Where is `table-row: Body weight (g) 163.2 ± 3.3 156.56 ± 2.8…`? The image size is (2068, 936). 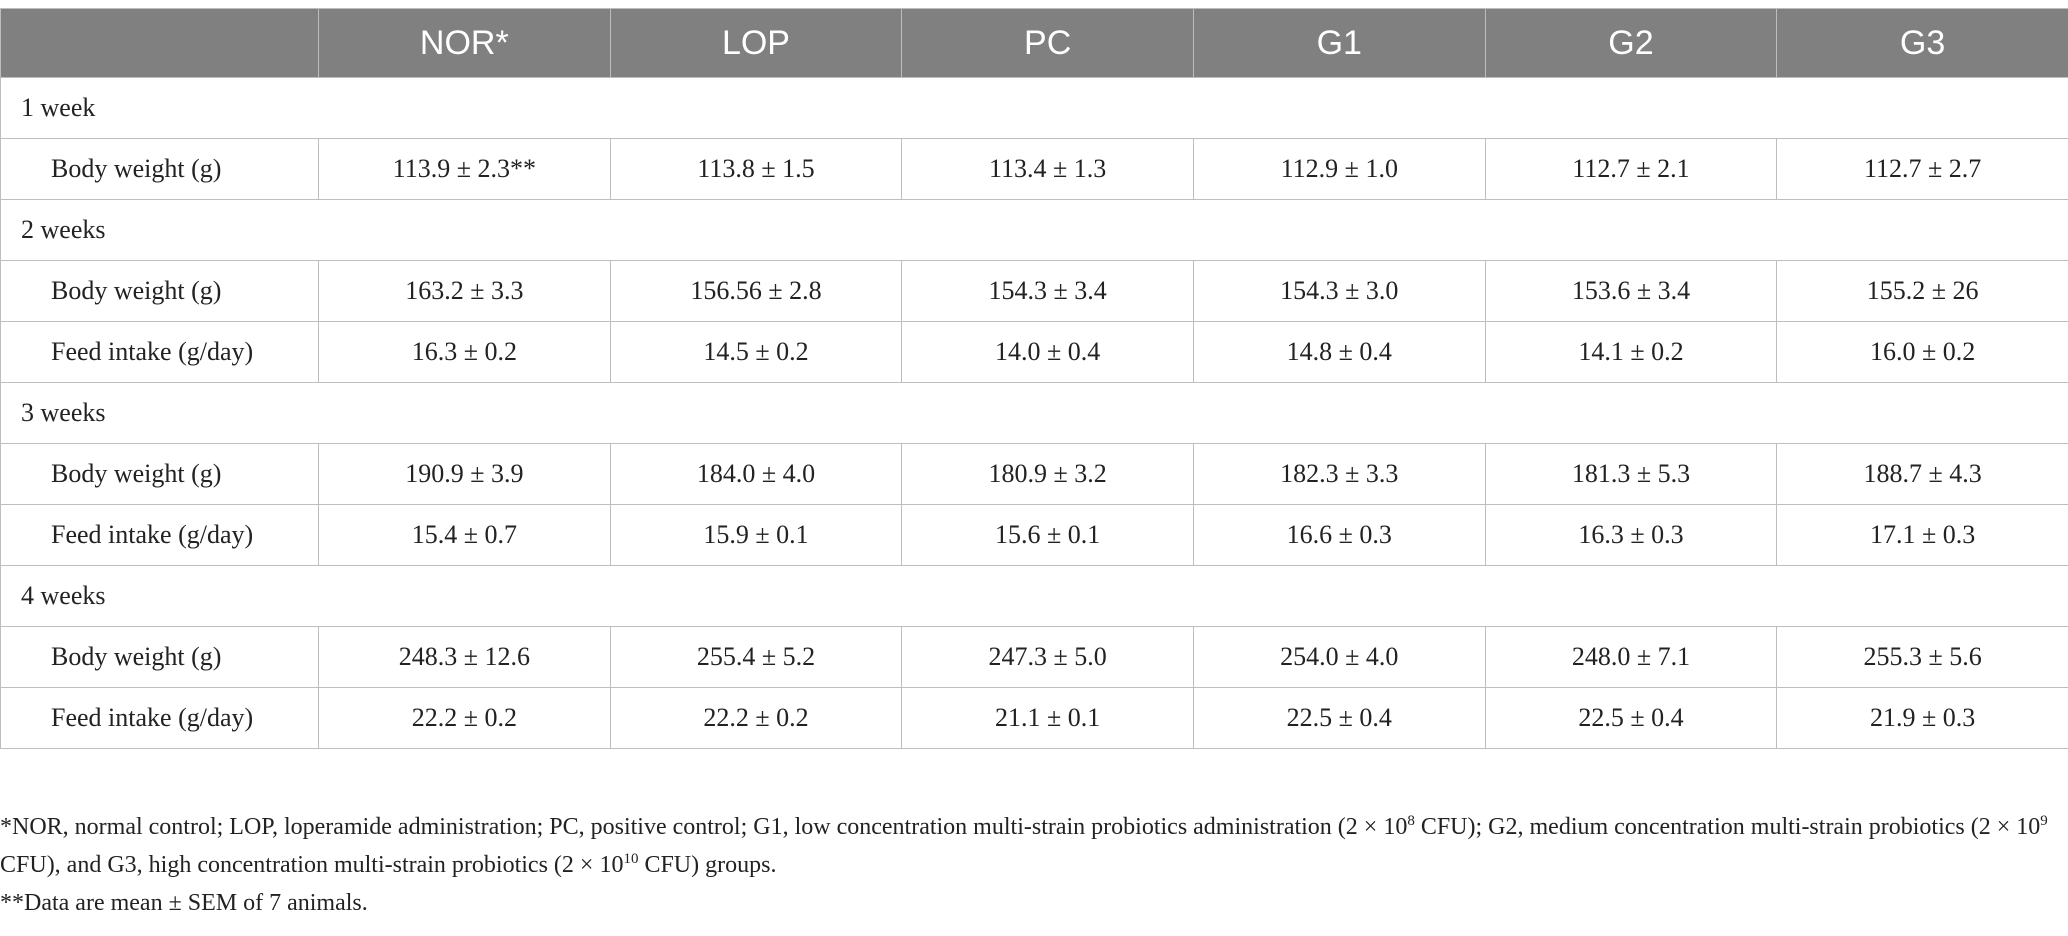
table-row: Body weight (g) 163.2 ± 3.3 156.56 ± 2.8… is located at coordinates (1034, 291).